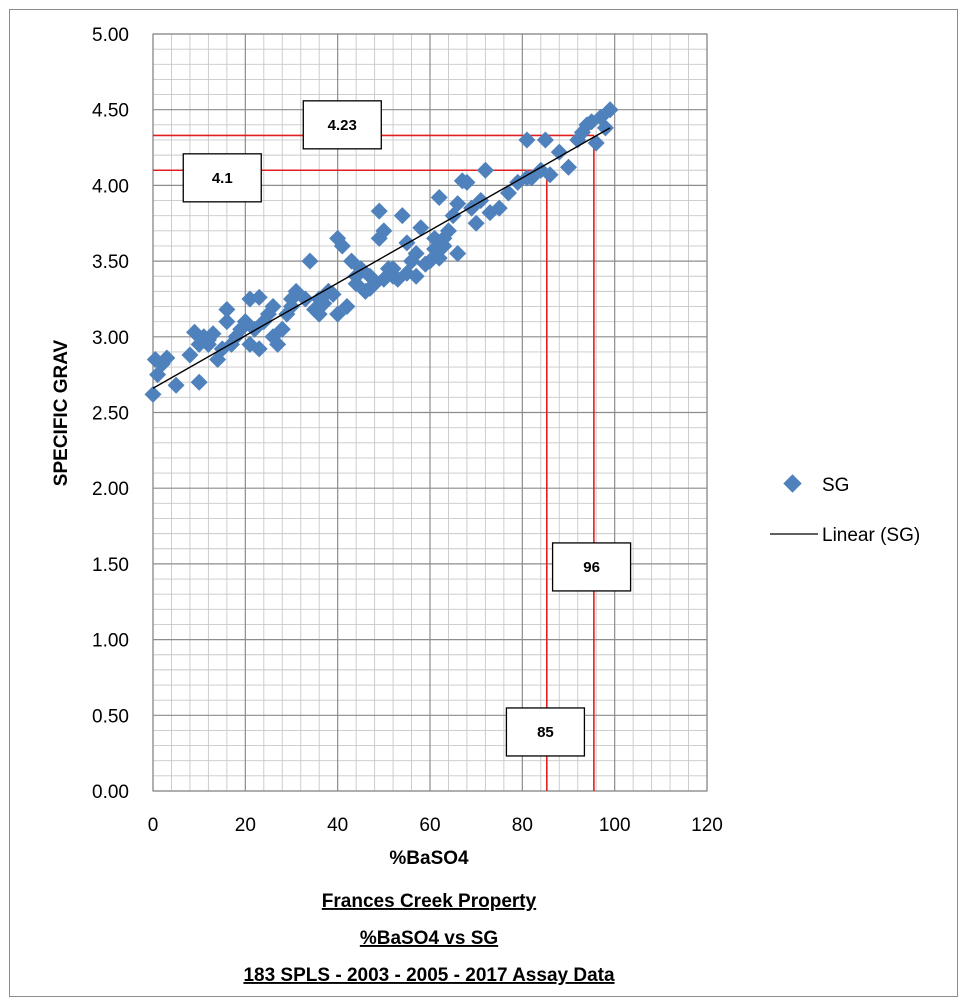  Describe the element at coordinates (61, 412) in the screenshot. I see `y-axis-title: SPECIFIC GRAV` at that location.